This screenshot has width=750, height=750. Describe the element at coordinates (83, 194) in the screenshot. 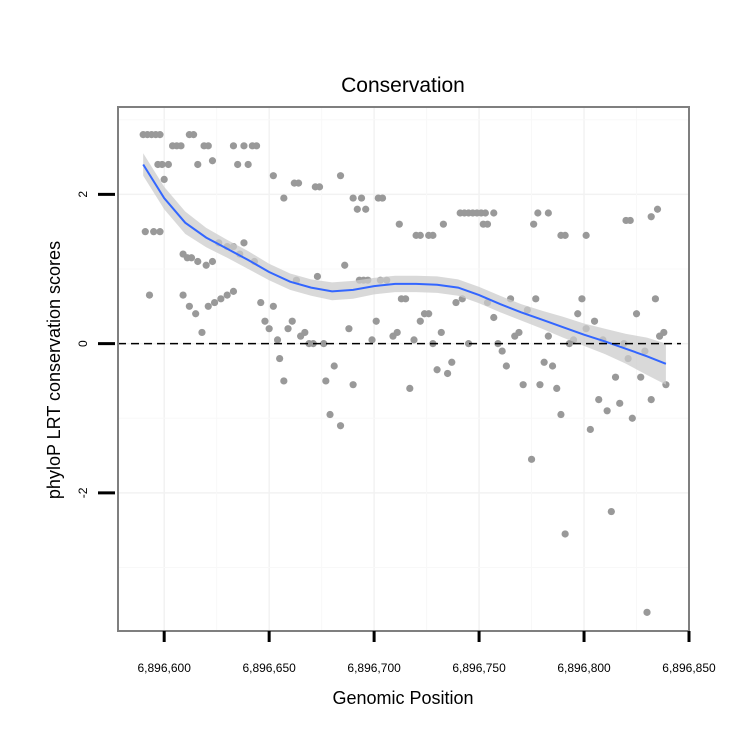

I see `y-tick-label: 2` at that location.